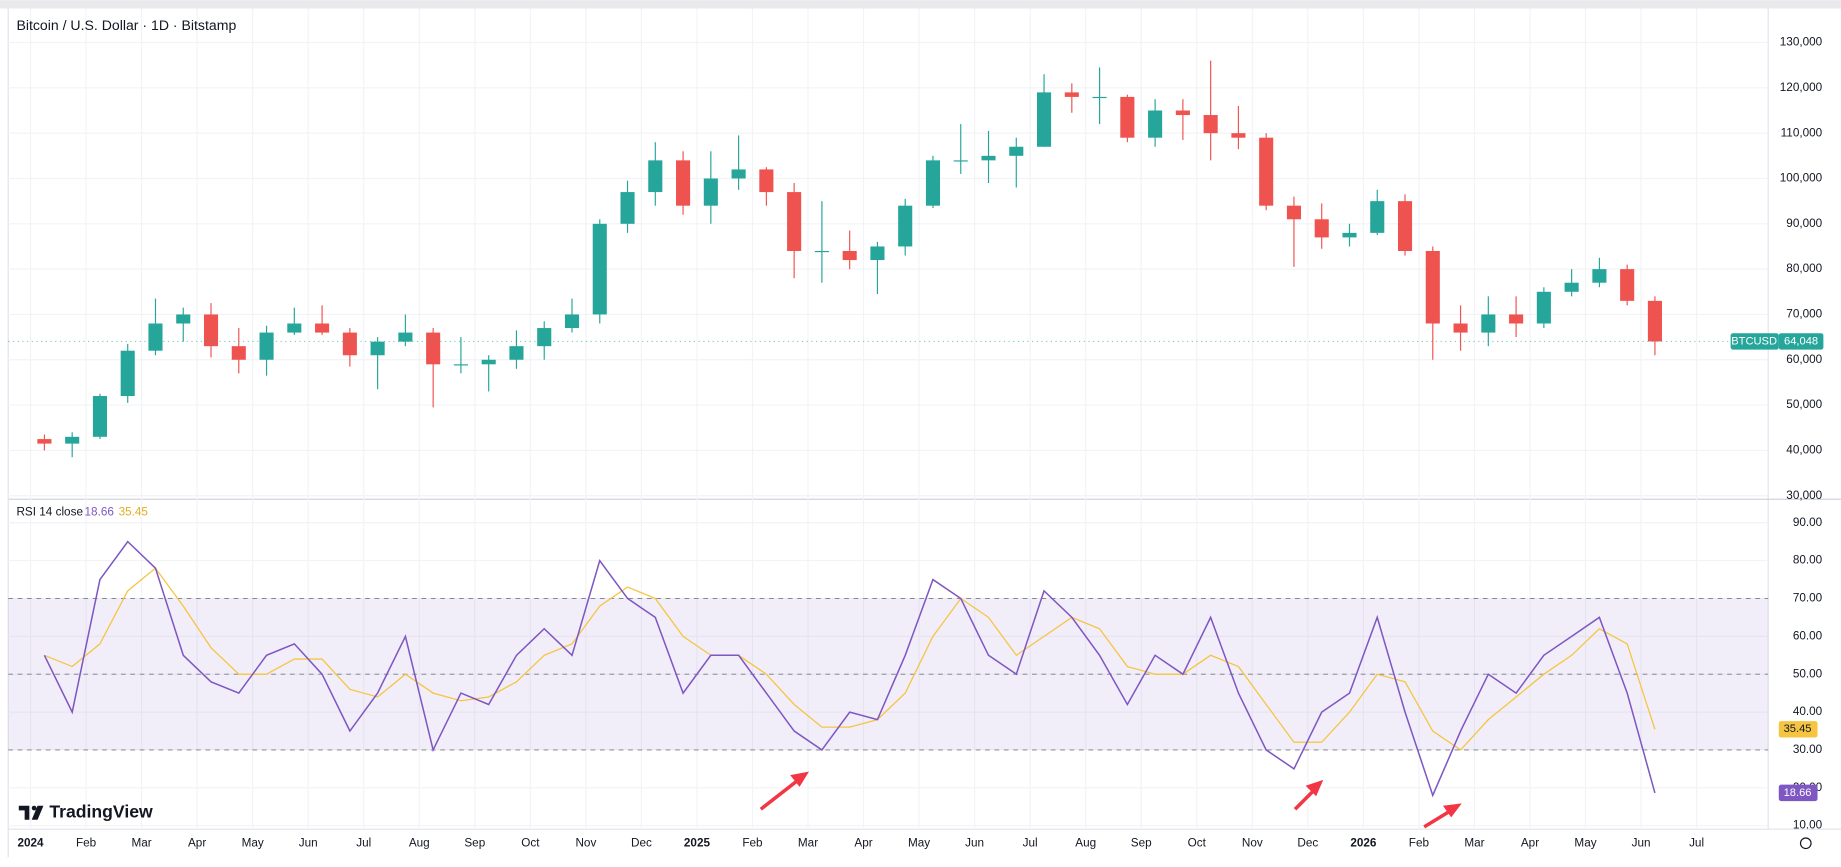  Describe the element at coordinates (49, 511) in the screenshot. I see `rsi-title: RSI 14 close` at that location.